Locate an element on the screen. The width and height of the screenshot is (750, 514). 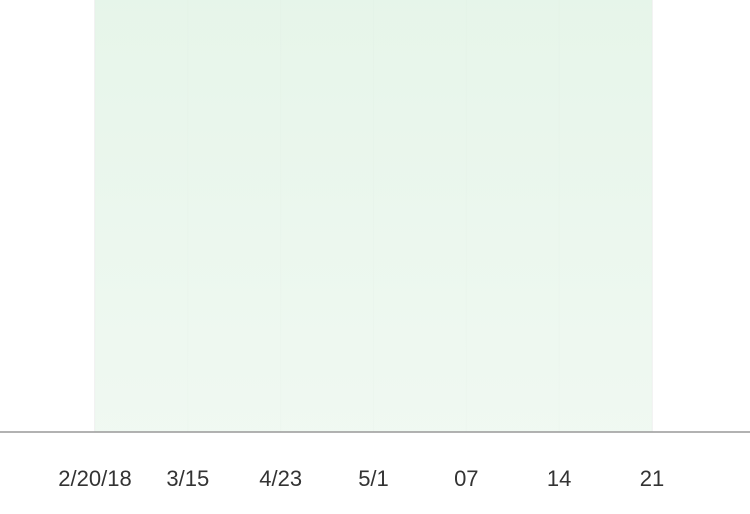
x-tick-label: 2/20/18 is located at coordinates (94, 478).